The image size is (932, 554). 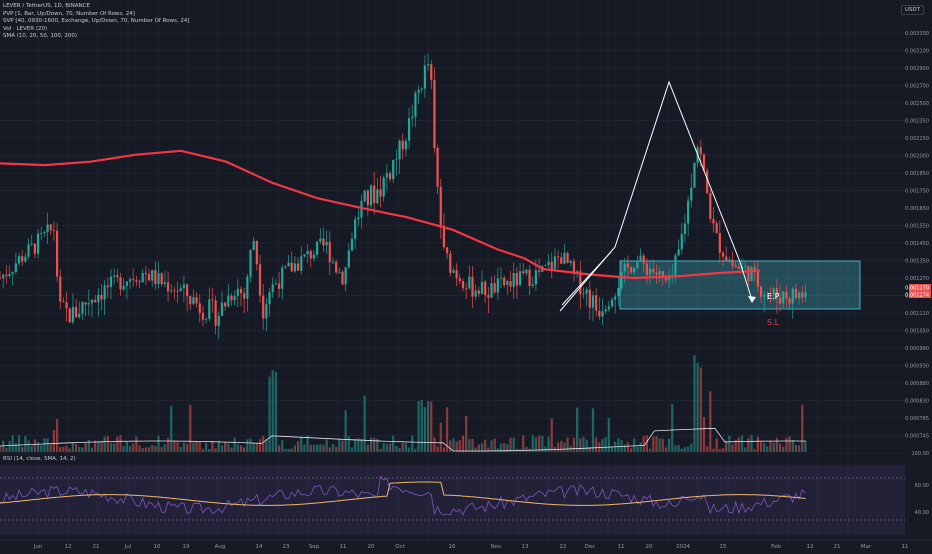 I want to click on wedge-line, so click(x=586, y=278).